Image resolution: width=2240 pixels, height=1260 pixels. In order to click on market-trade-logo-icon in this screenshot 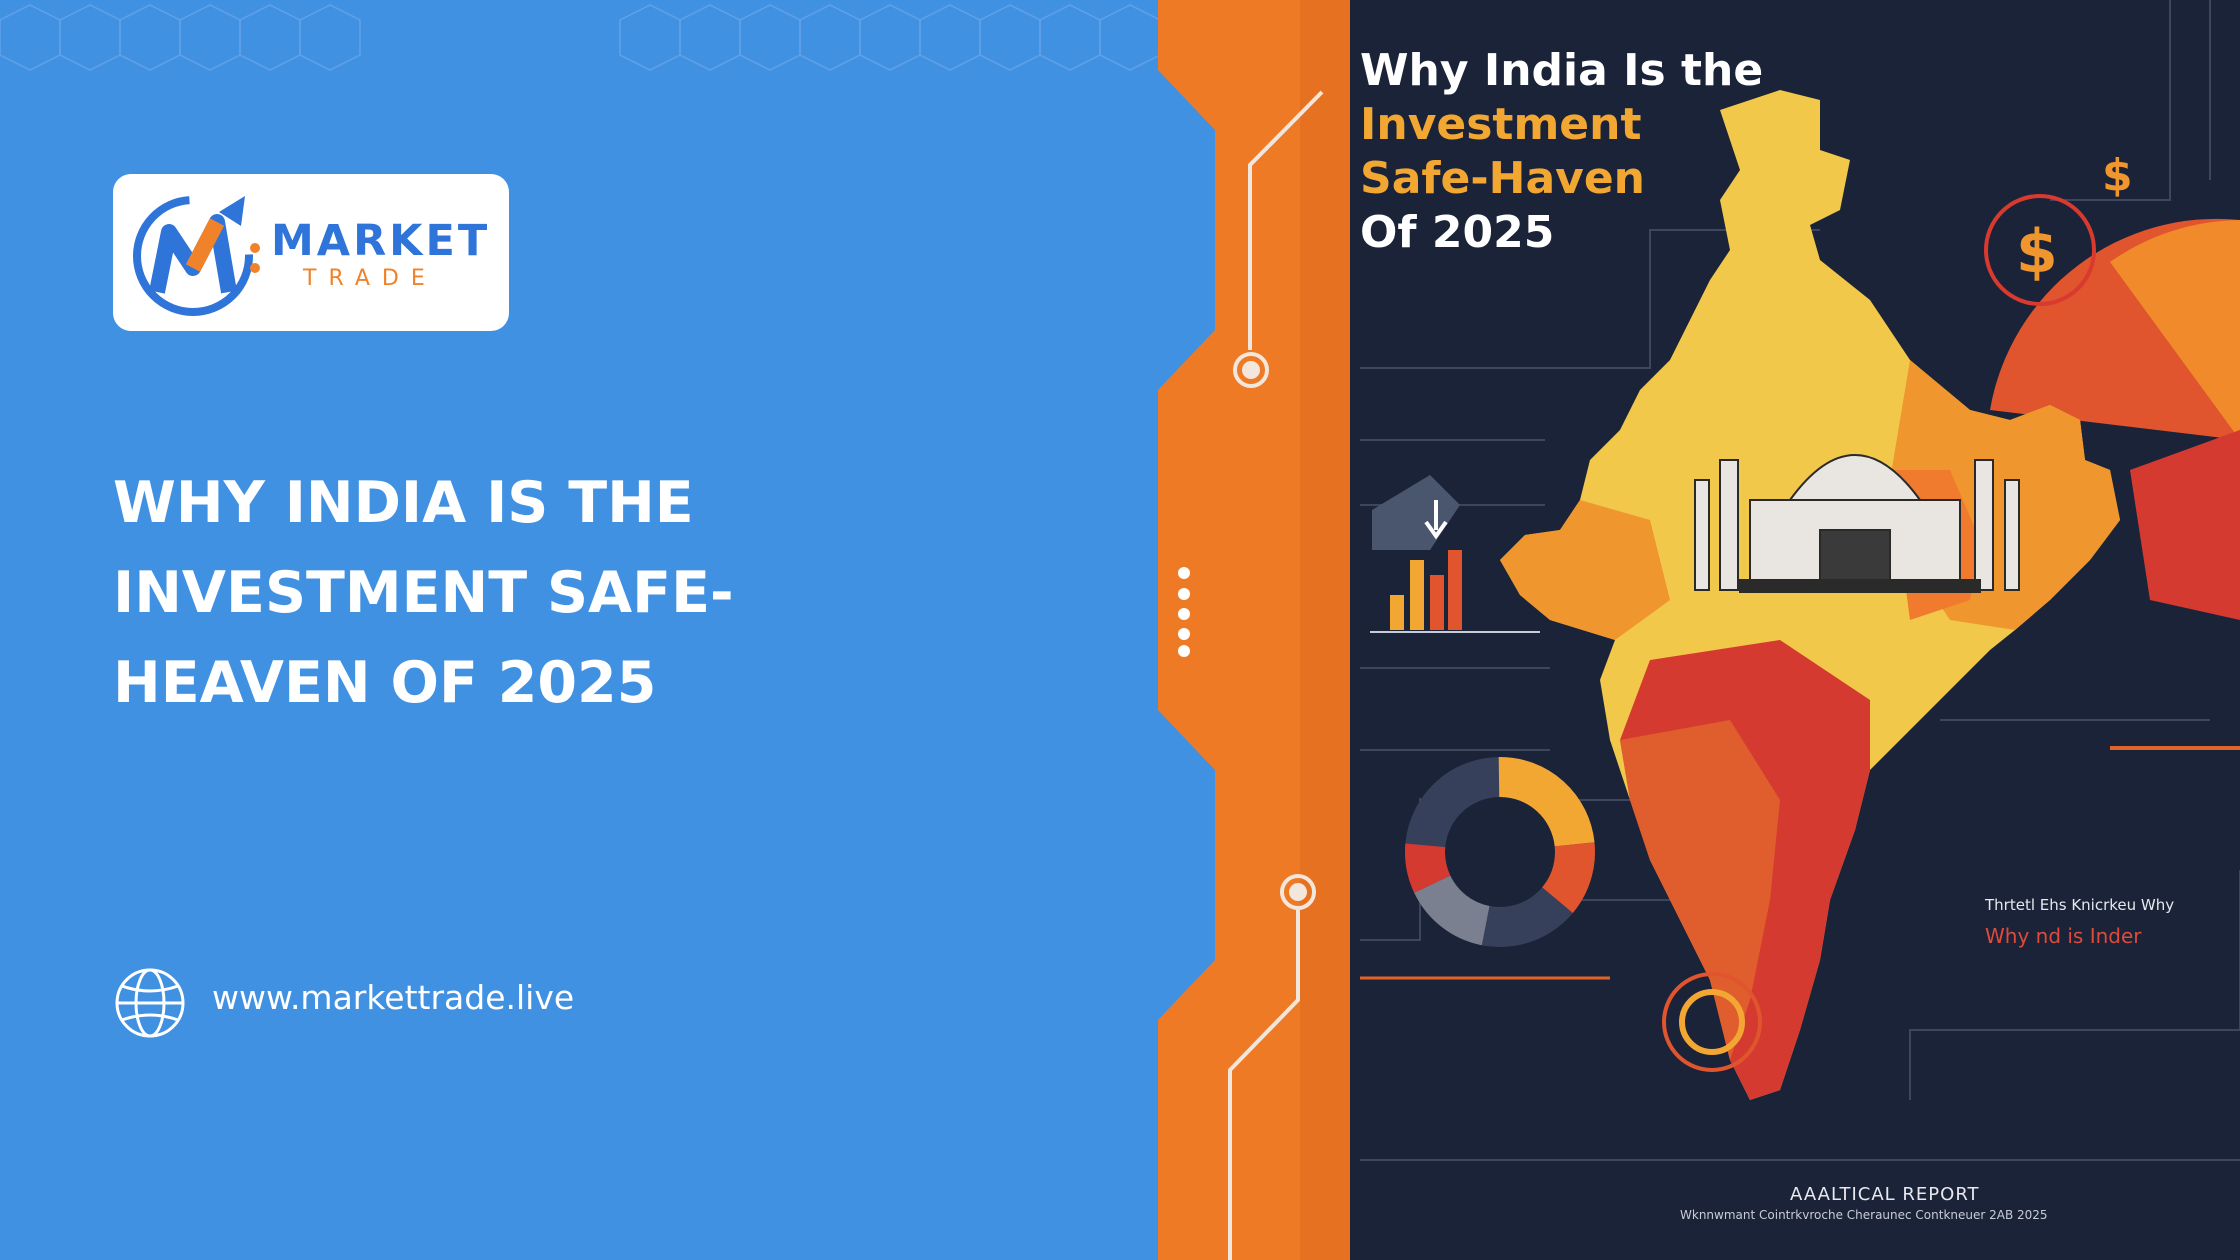, I will do `click(196, 256)`.